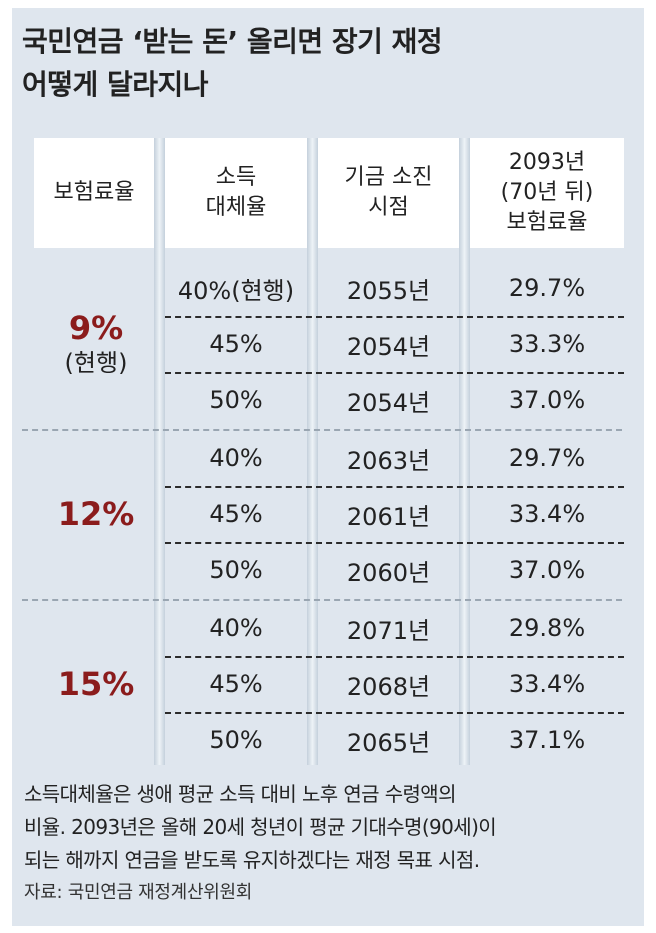 The height and width of the screenshot is (933, 656). Describe the element at coordinates (96, 684) in the screenshot. I see `group-rate-15: 15%` at that location.